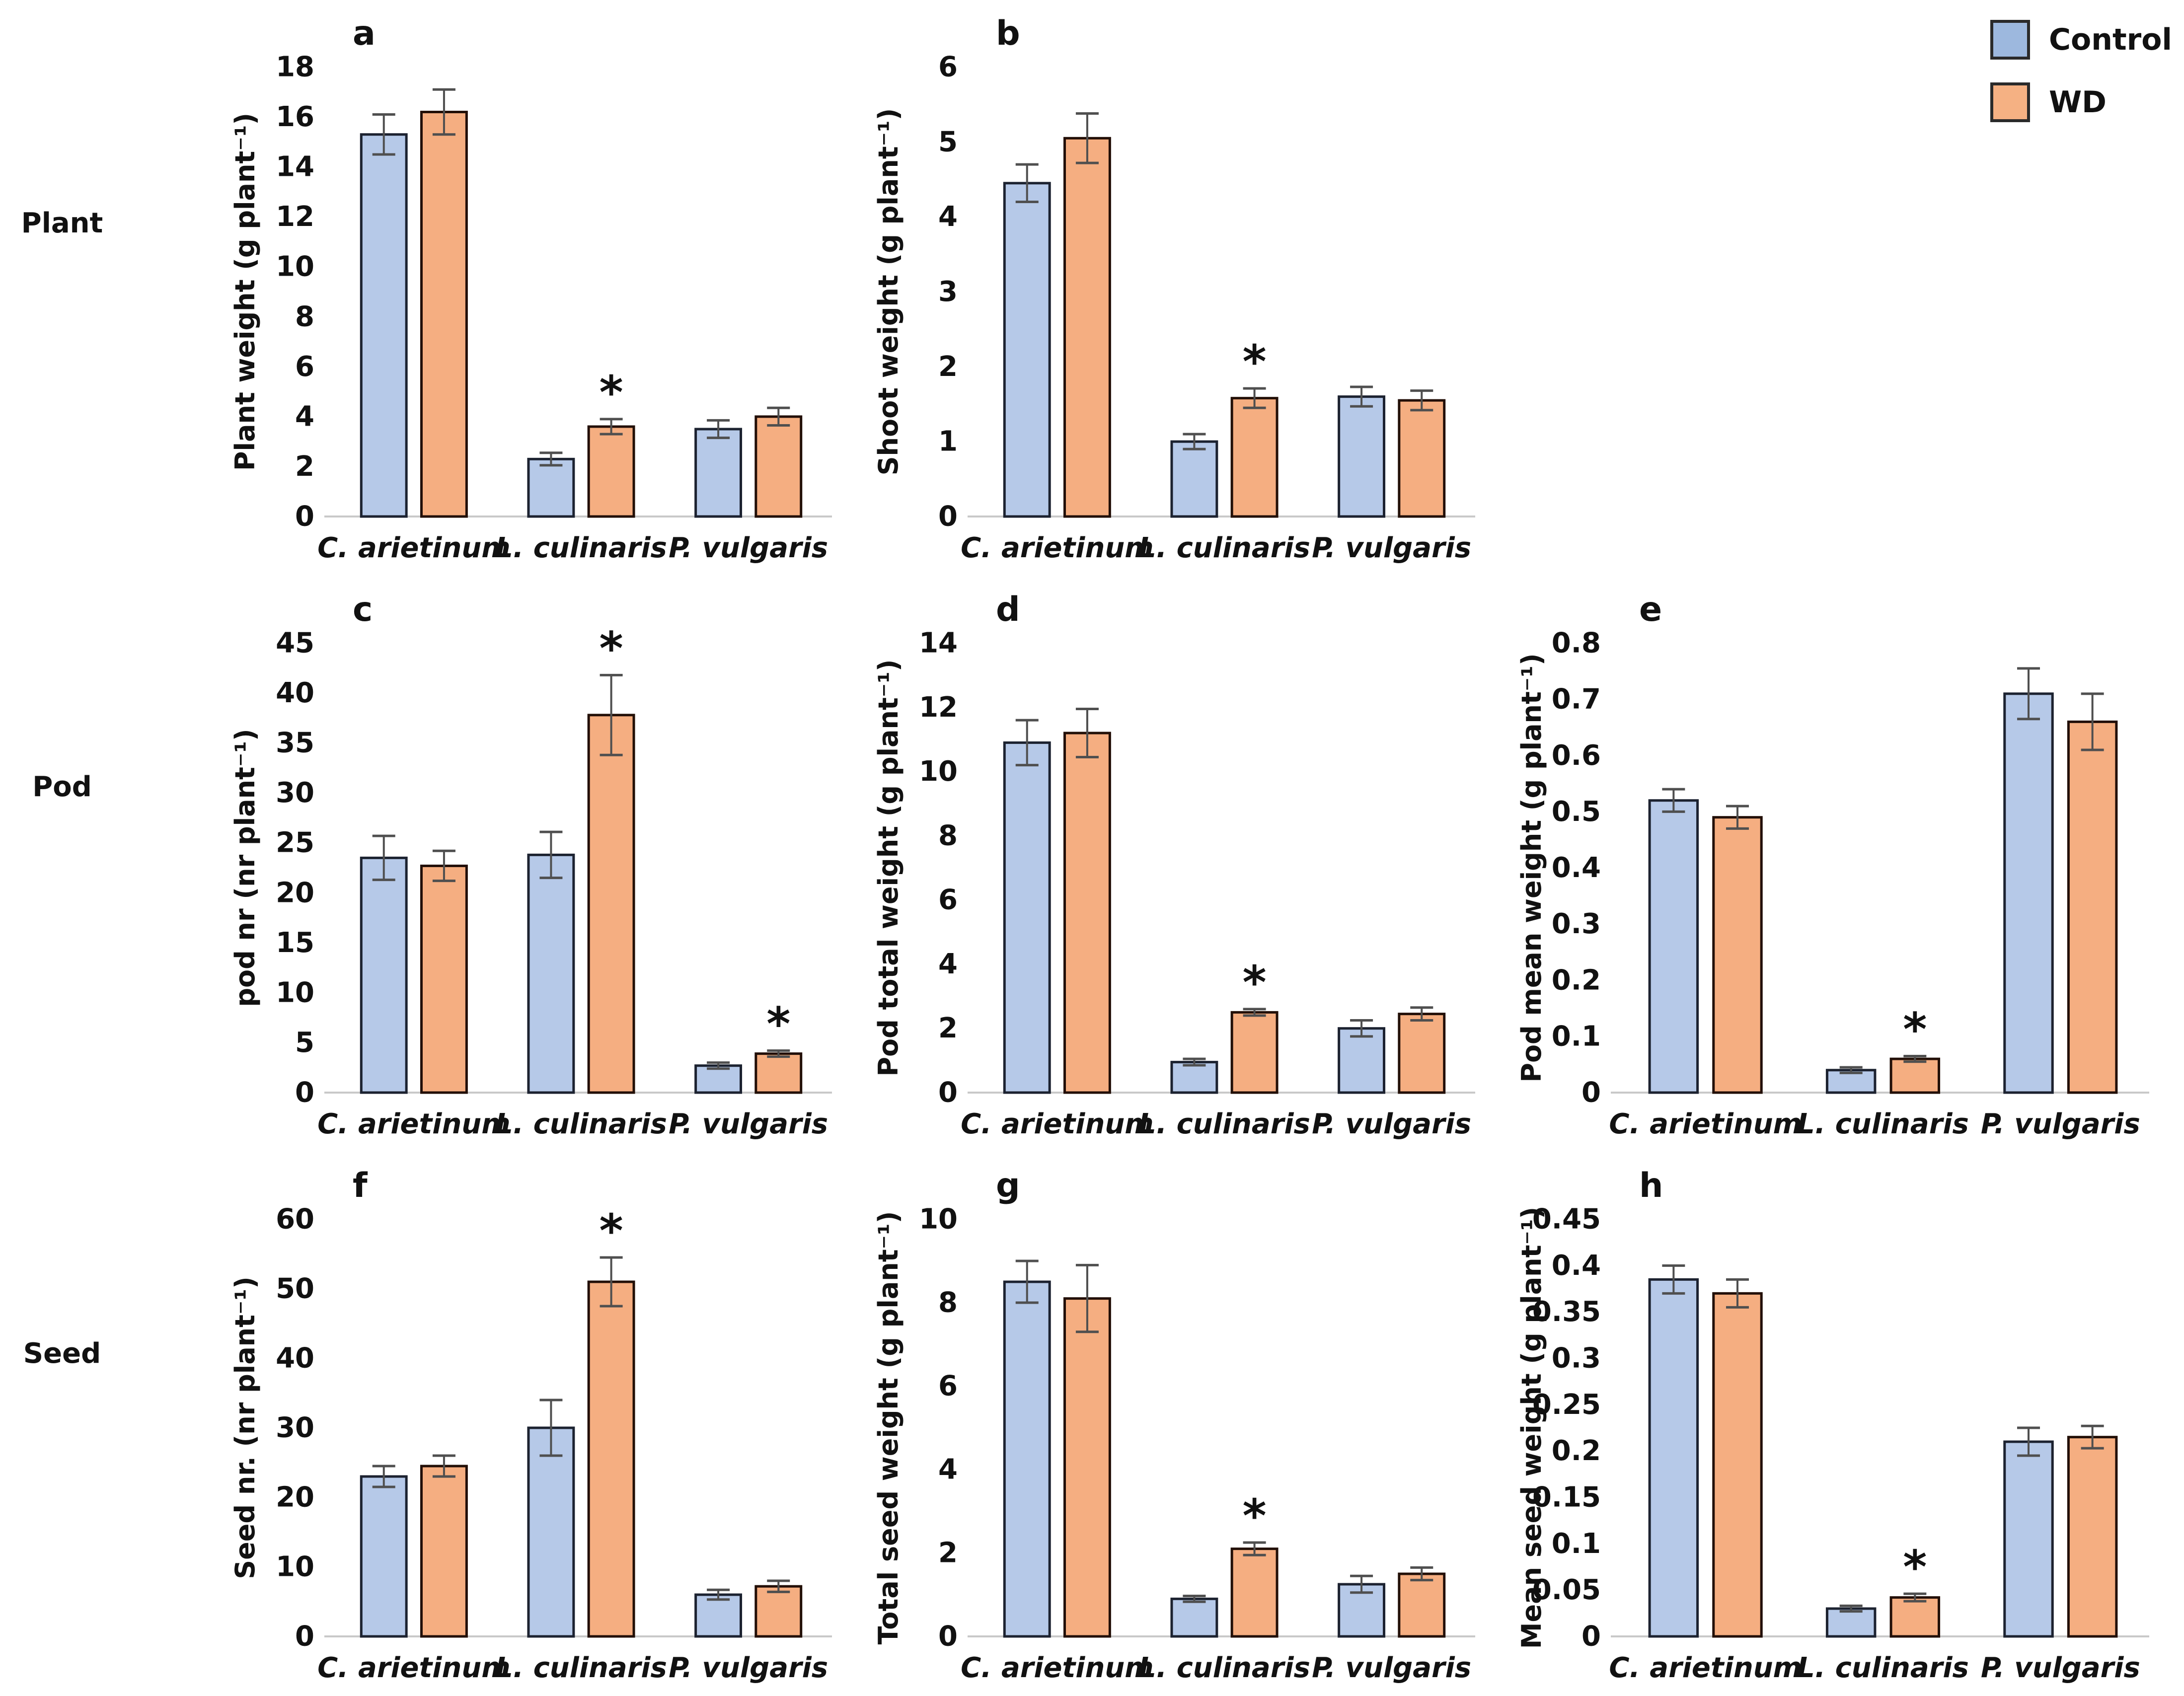  What do you see at coordinates (1566, 1498) in the screenshot?
I see `y-tick-label: 0.15` at bounding box center [1566, 1498].